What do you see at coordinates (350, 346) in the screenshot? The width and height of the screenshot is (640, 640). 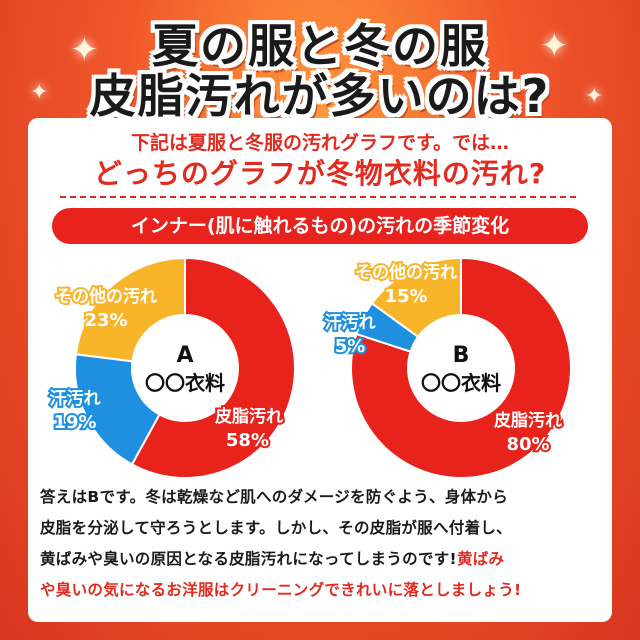 I see `slice-value-label: 5%` at bounding box center [350, 346].